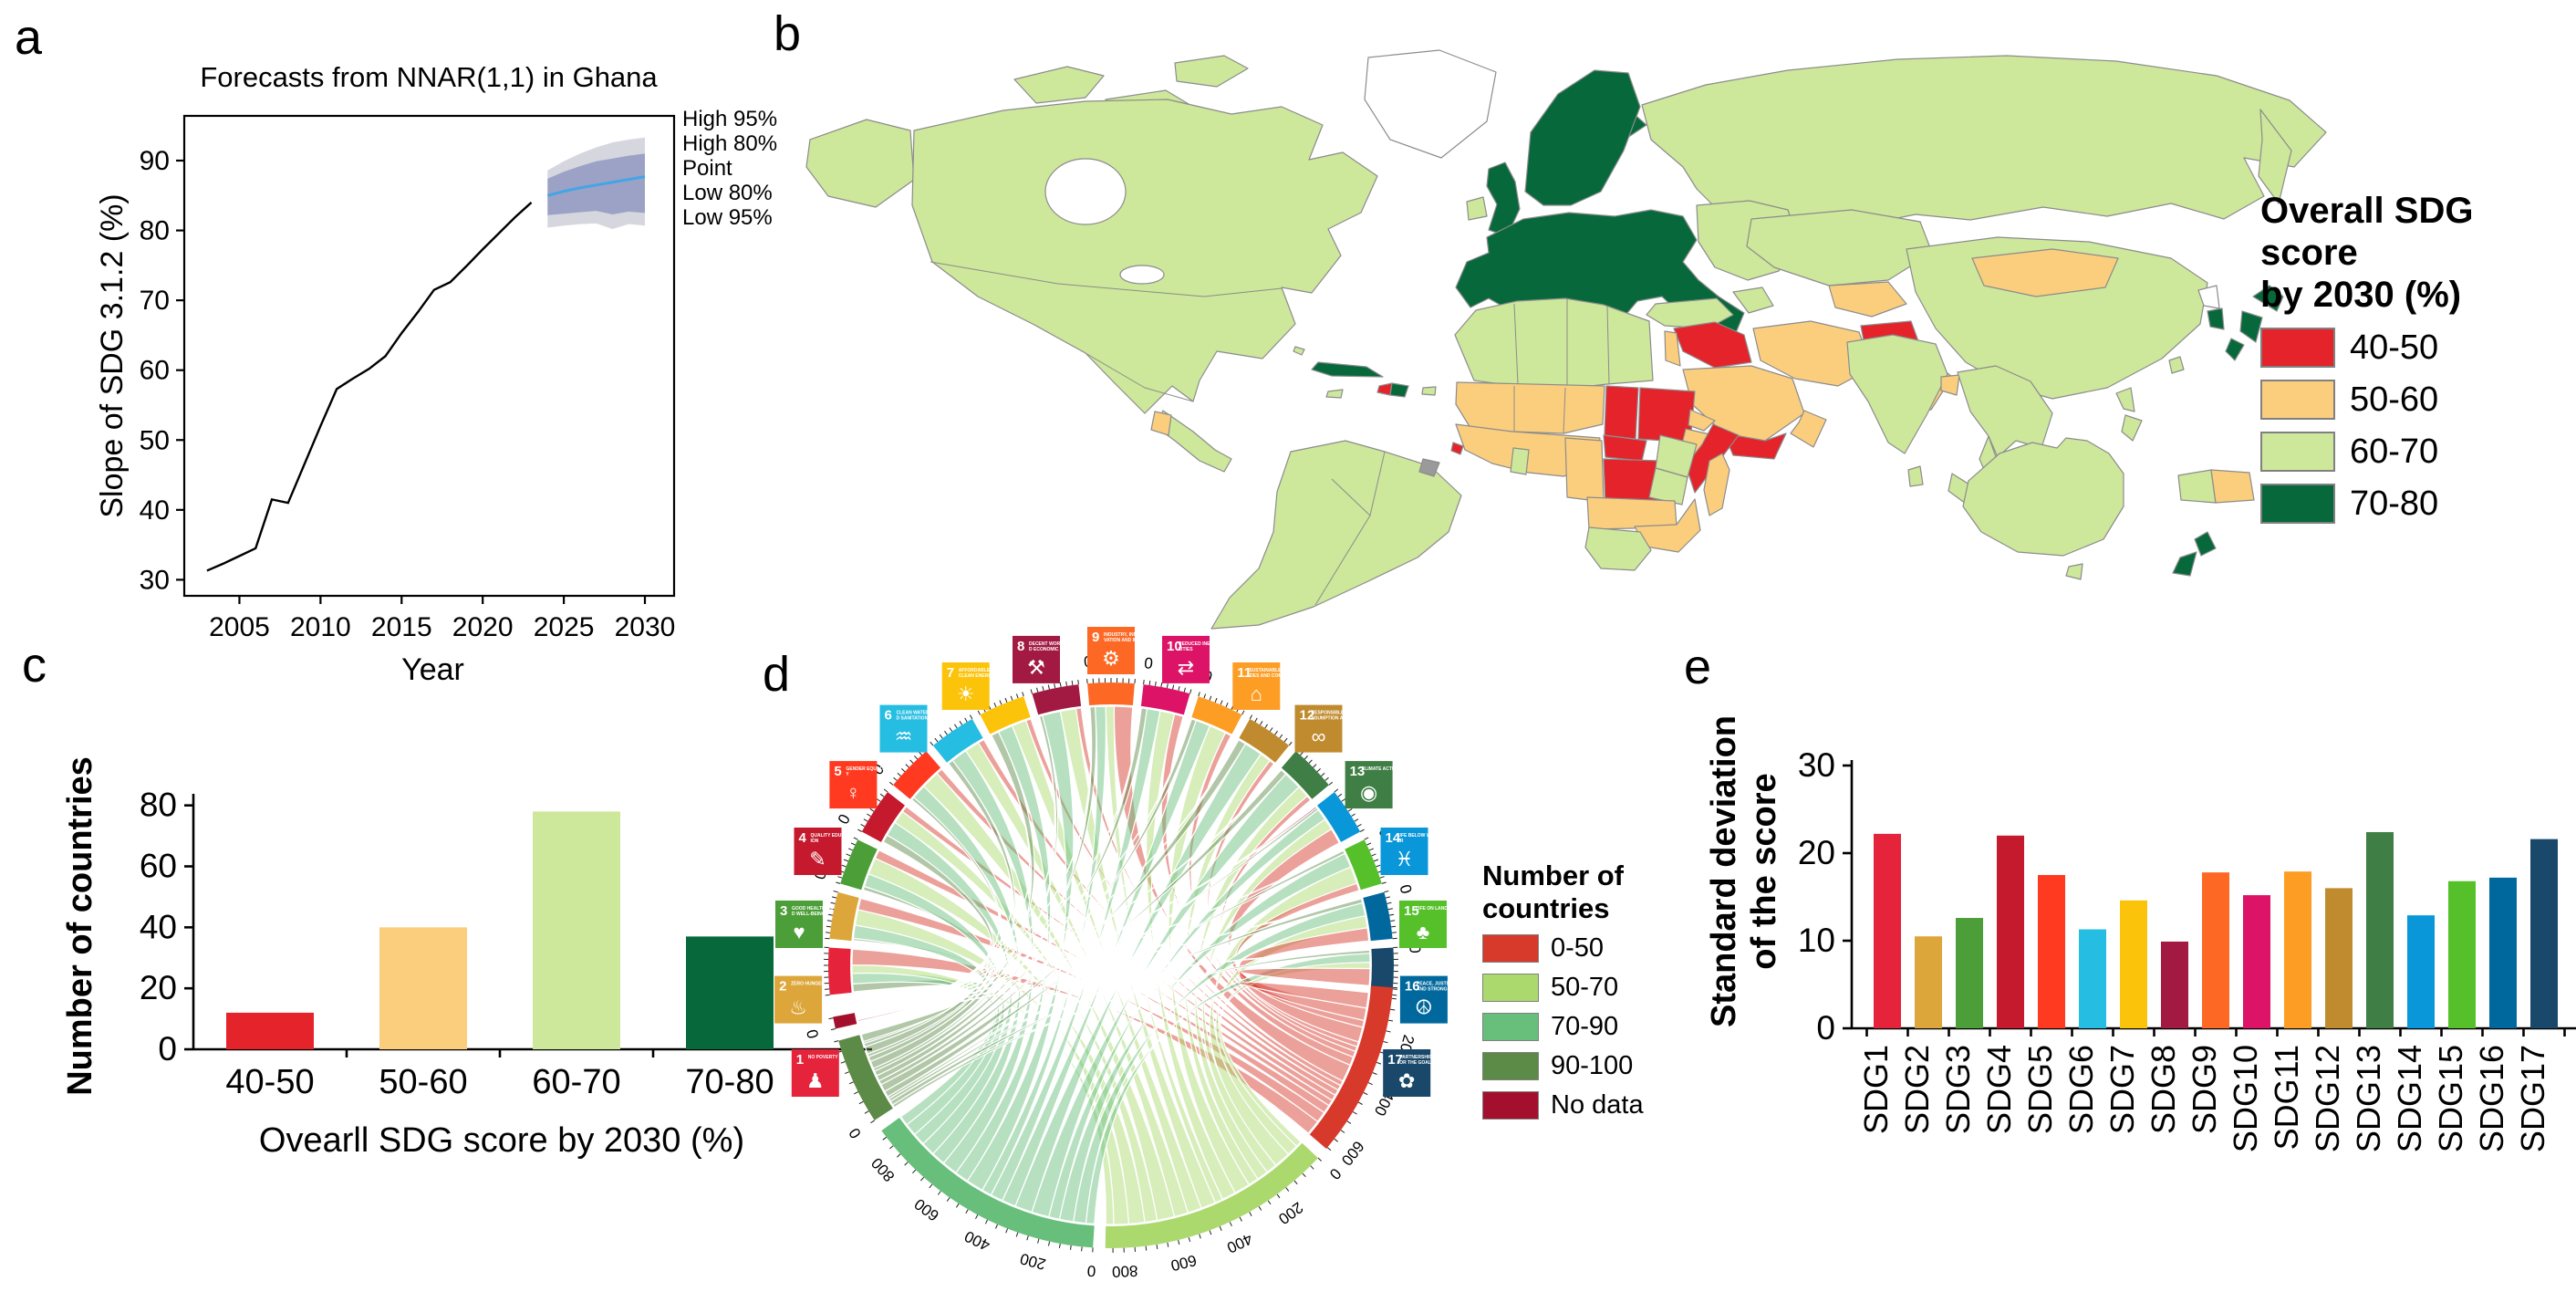  What do you see at coordinates (2297, 348) in the screenshot?
I see `map-legend-swatch` at bounding box center [2297, 348].